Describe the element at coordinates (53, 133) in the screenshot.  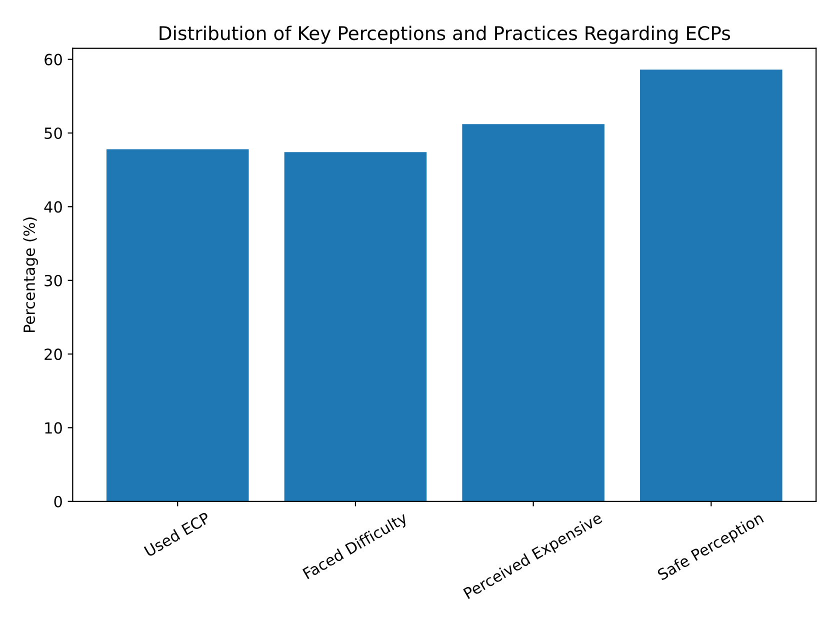
I see `y-tick-label: 50` at that location.